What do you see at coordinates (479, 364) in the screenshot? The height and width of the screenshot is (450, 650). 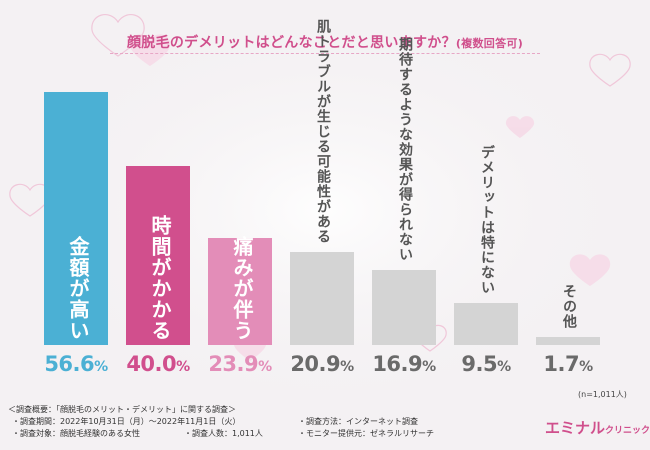 I see `data-label-value: 9.5` at bounding box center [479, 364].